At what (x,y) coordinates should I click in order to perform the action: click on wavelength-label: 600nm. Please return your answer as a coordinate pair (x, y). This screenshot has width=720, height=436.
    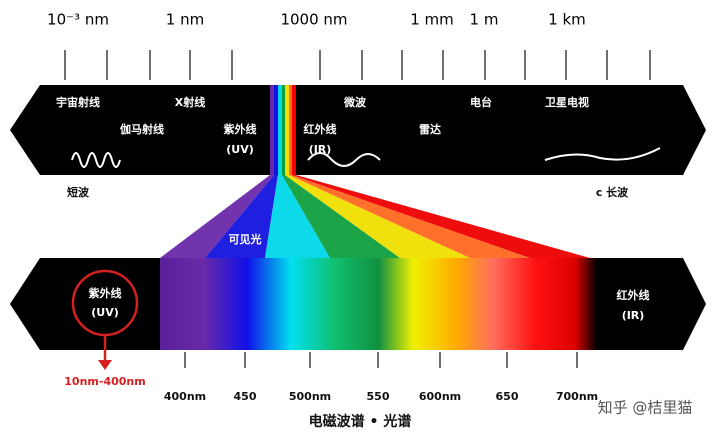
    Looking at the image, I should click on (440, 396).